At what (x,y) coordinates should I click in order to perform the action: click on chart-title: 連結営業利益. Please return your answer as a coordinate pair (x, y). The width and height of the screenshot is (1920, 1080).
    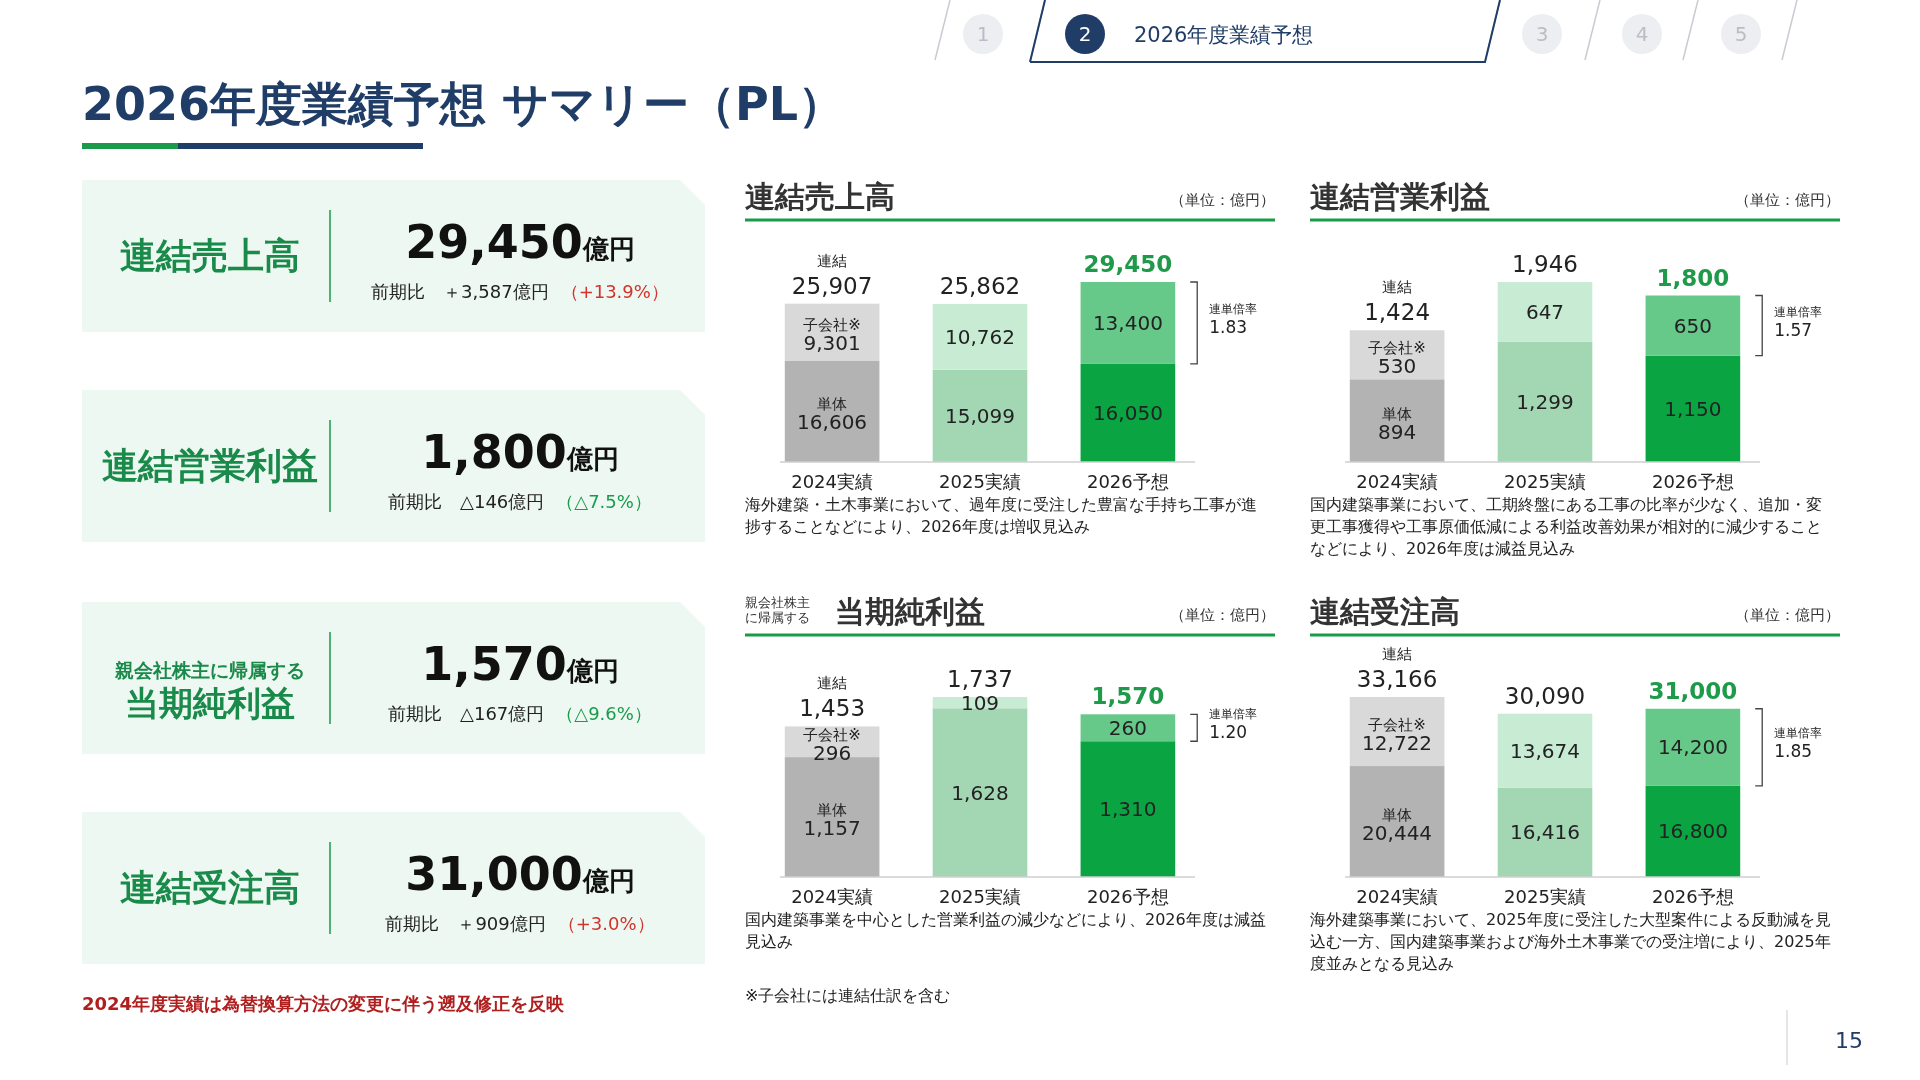
    Looking at the image, I should click on (1400, 196).